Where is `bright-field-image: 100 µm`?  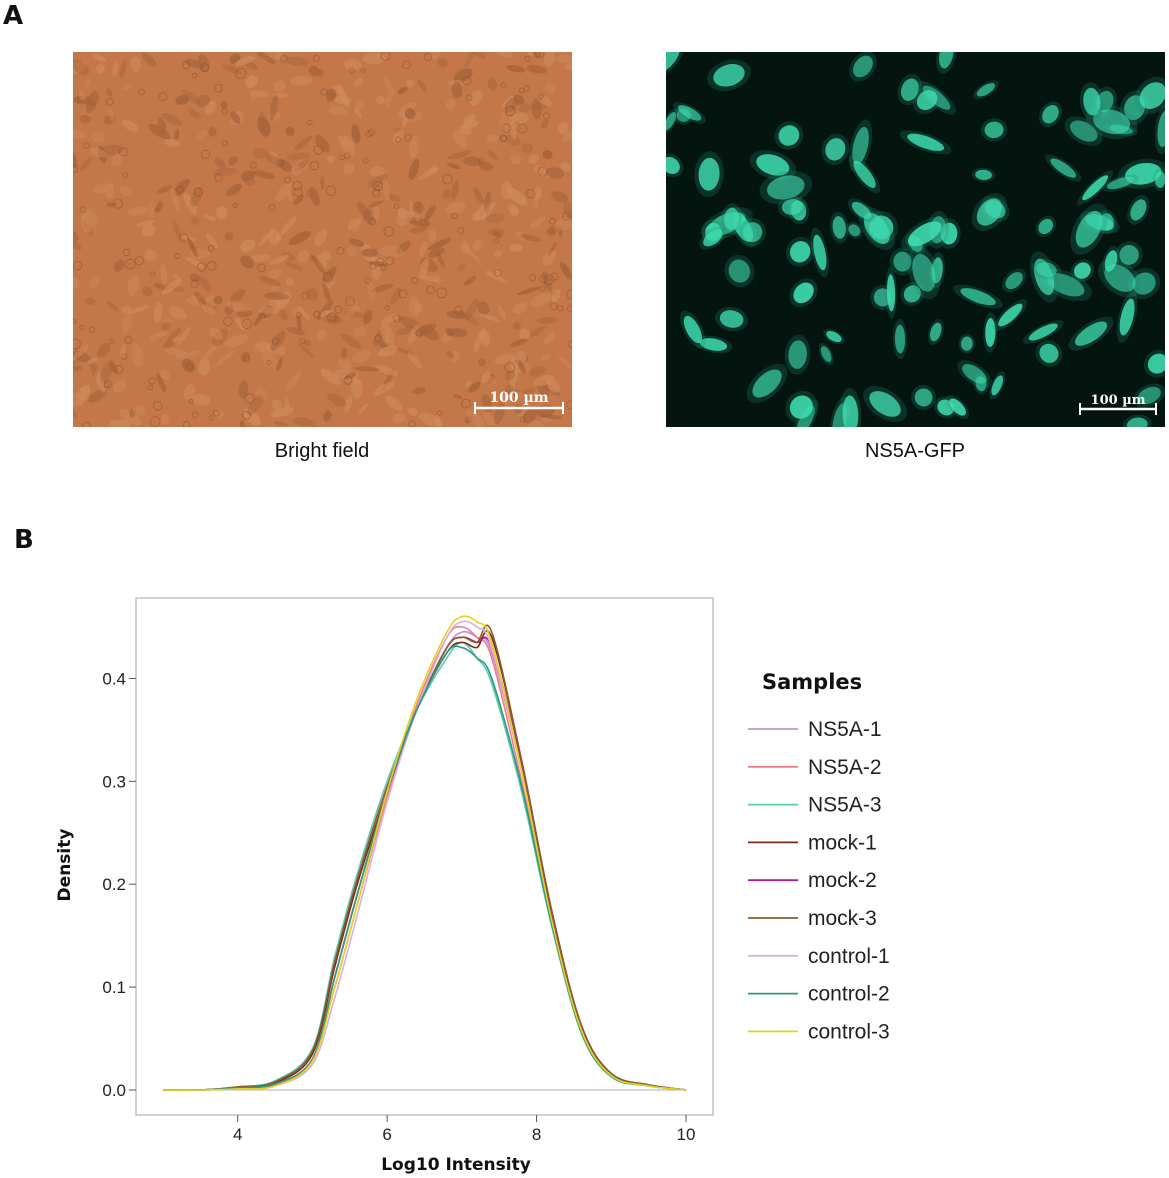
bright-field-image: 100 µm is located at coordinates (322, 239).